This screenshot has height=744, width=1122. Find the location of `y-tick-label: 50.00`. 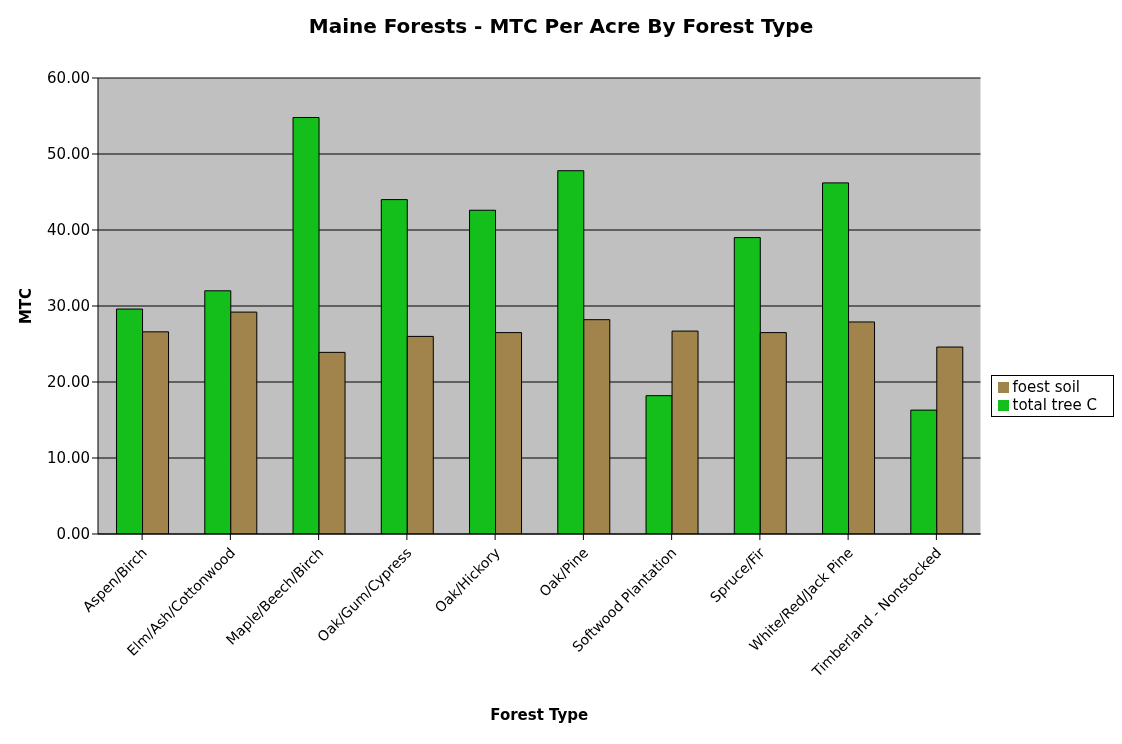

y-tick-label: 50.00 is located at coordinates (68, 154).